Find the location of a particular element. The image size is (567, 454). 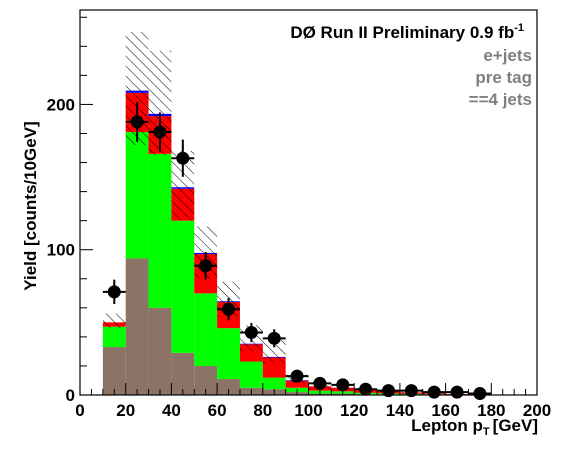

x-axis-label-unit: [GeV] is located at coordinates (515, 425).